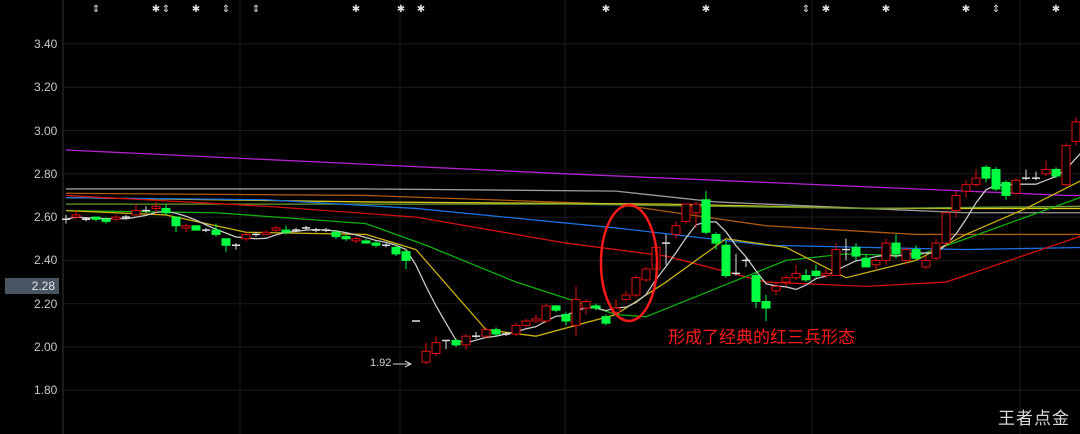  Describe the element at coordinates (46, 43) in the screenshot. I see `y-tick-label: 3.40` at that location.